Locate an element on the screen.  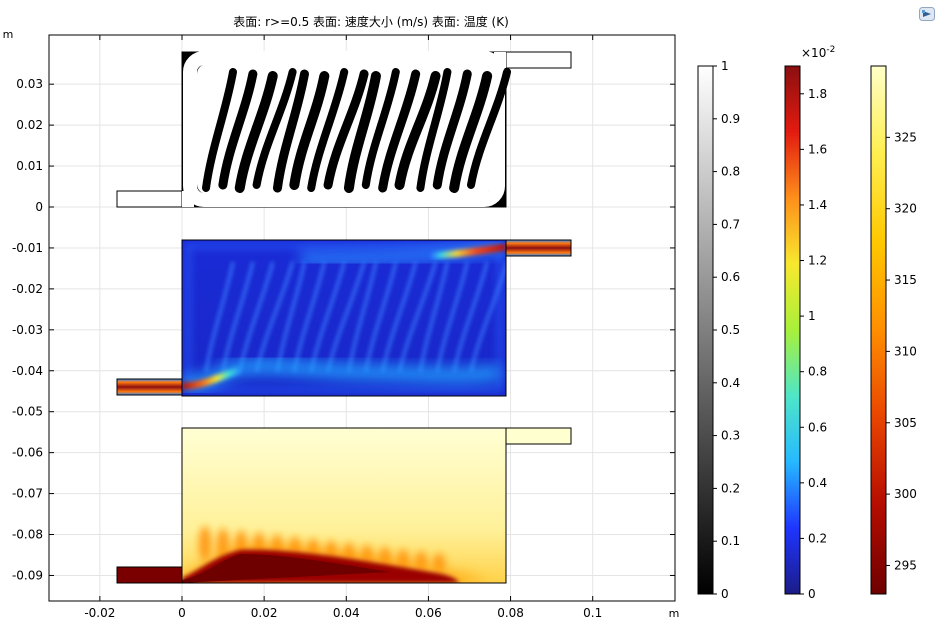
velocity-inlet is located at coordinates (149, 387).